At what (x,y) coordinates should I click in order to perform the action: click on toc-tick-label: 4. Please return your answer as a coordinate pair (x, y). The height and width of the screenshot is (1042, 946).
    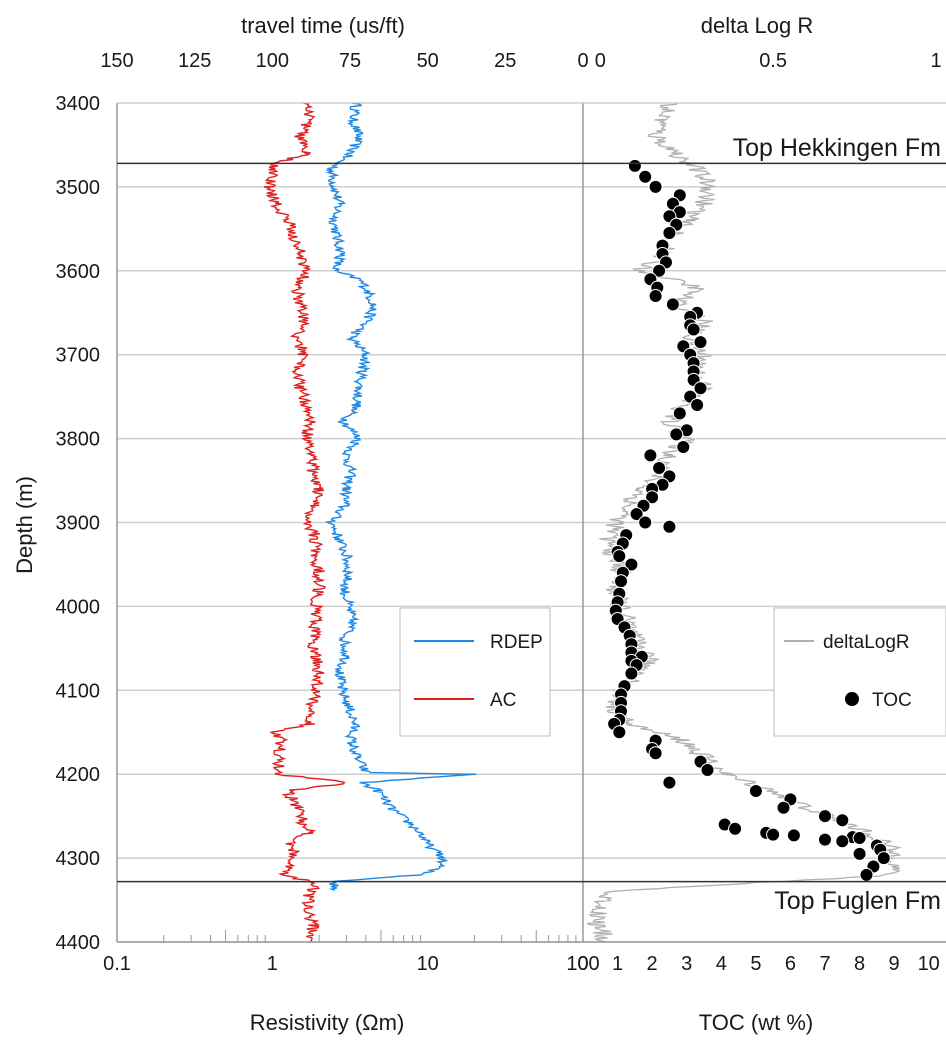
    Looking at the image, I should click on (721, 964).